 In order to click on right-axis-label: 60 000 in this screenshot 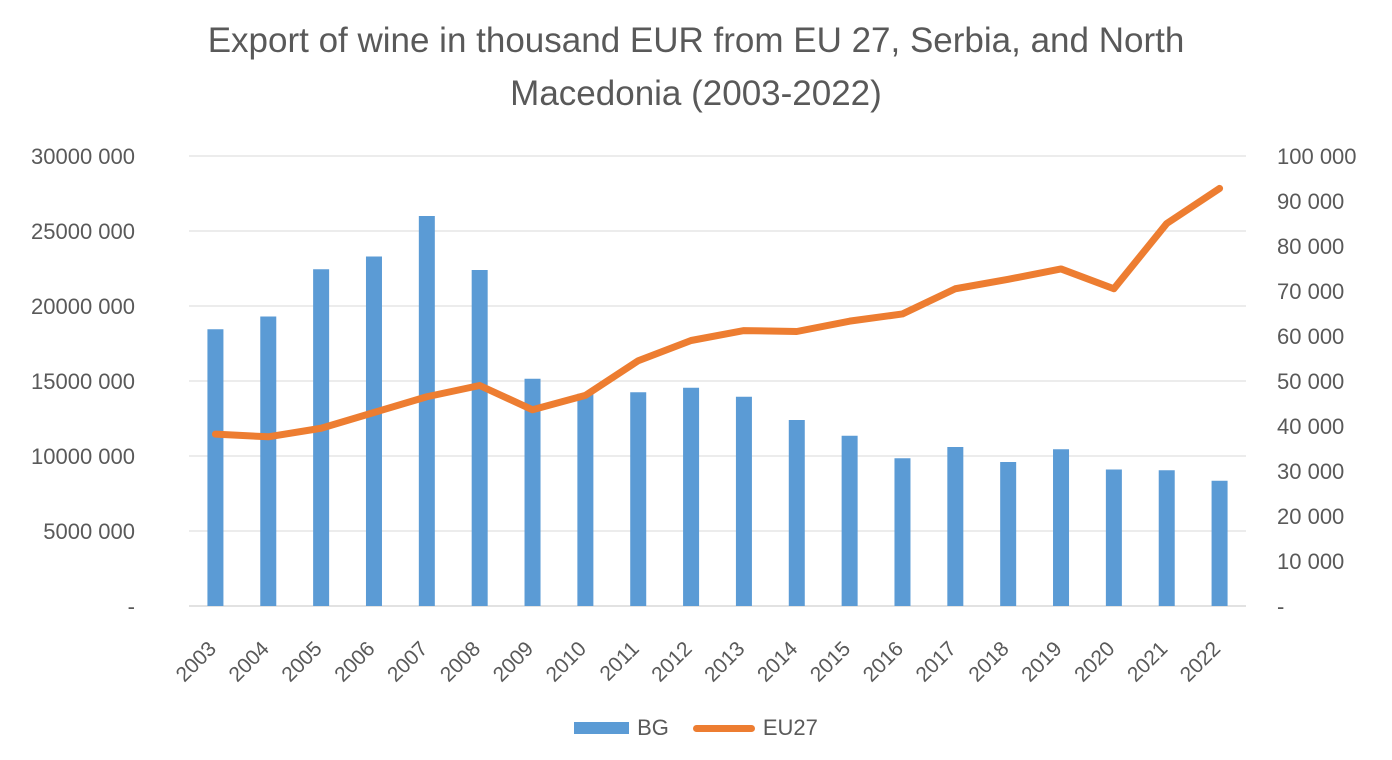, I will do `click(1310, 336)`.